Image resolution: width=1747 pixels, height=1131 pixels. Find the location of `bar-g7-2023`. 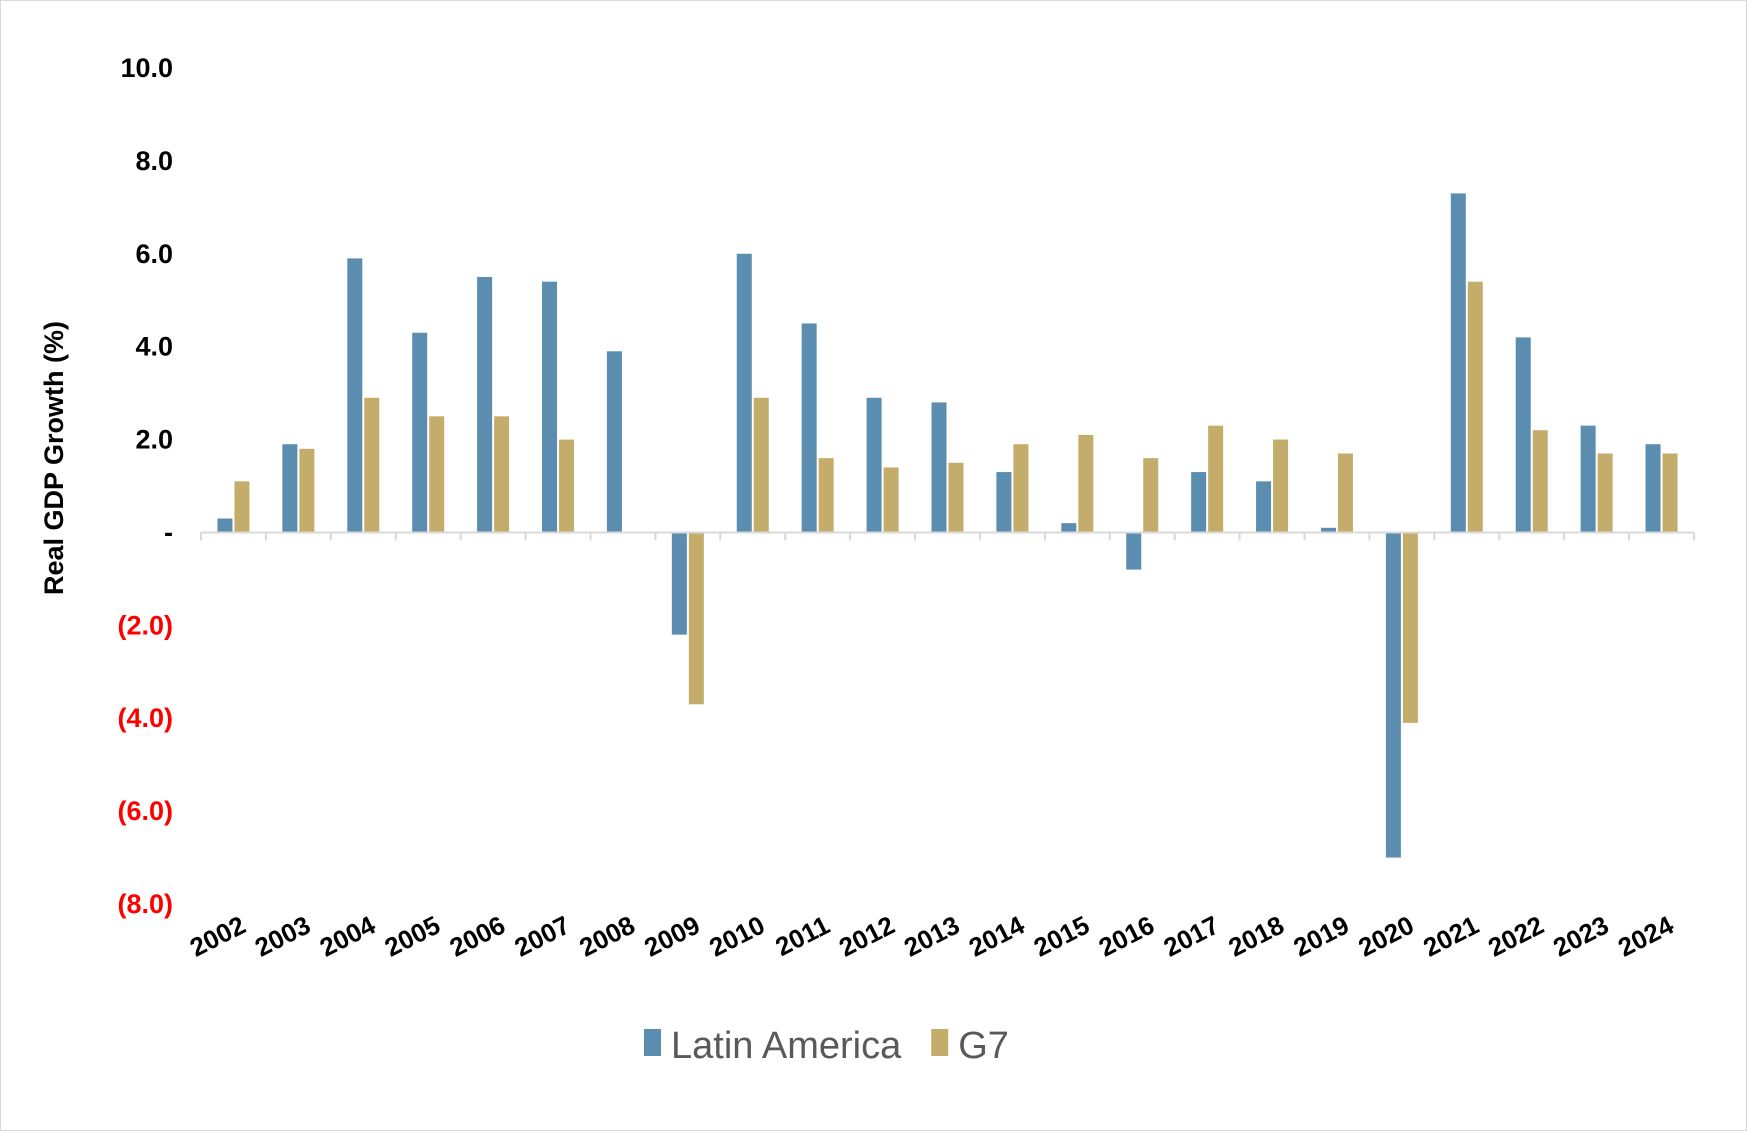

bar-g7-2023 is located at coordinates (1605, 493).